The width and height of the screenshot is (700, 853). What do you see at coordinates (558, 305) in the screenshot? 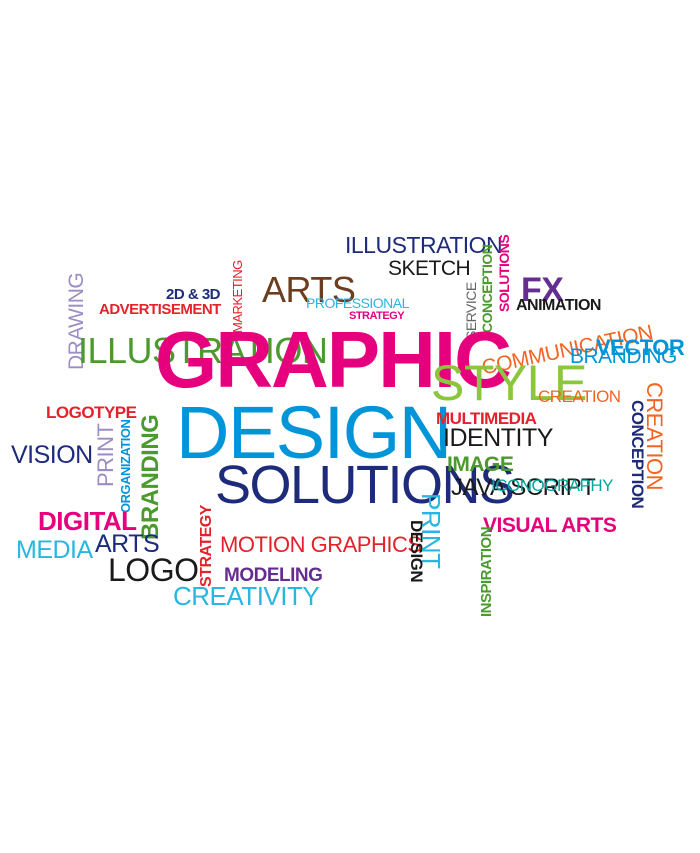
I see `word-animation: ANIMATION` at bounding box center [558, 305].